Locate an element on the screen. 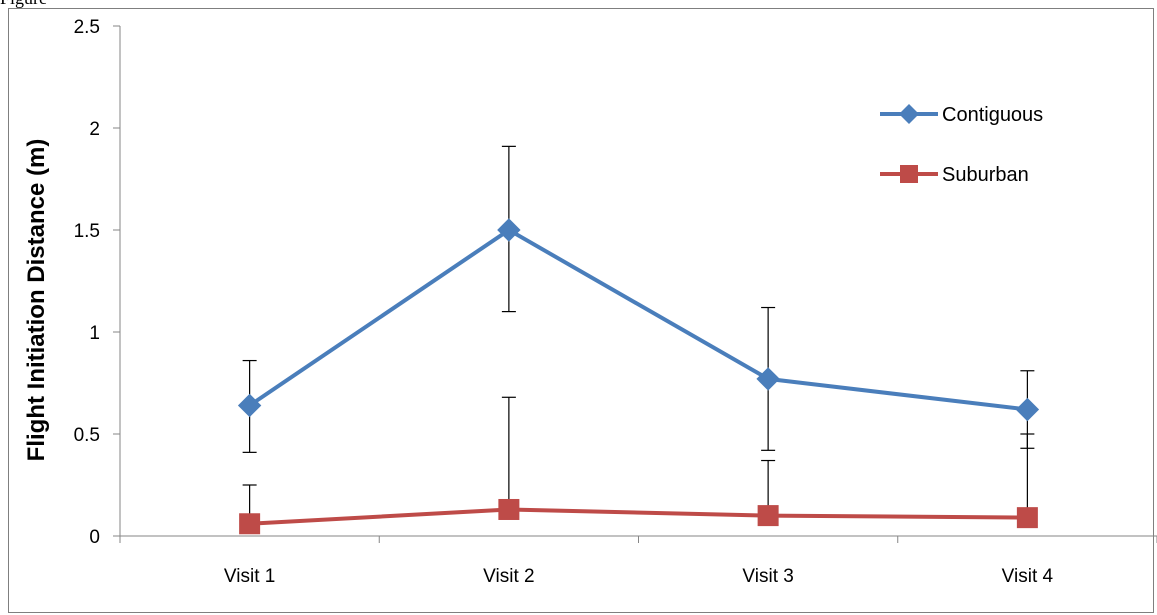  y-tick-label: 0 is located at coordinates (94, 537).